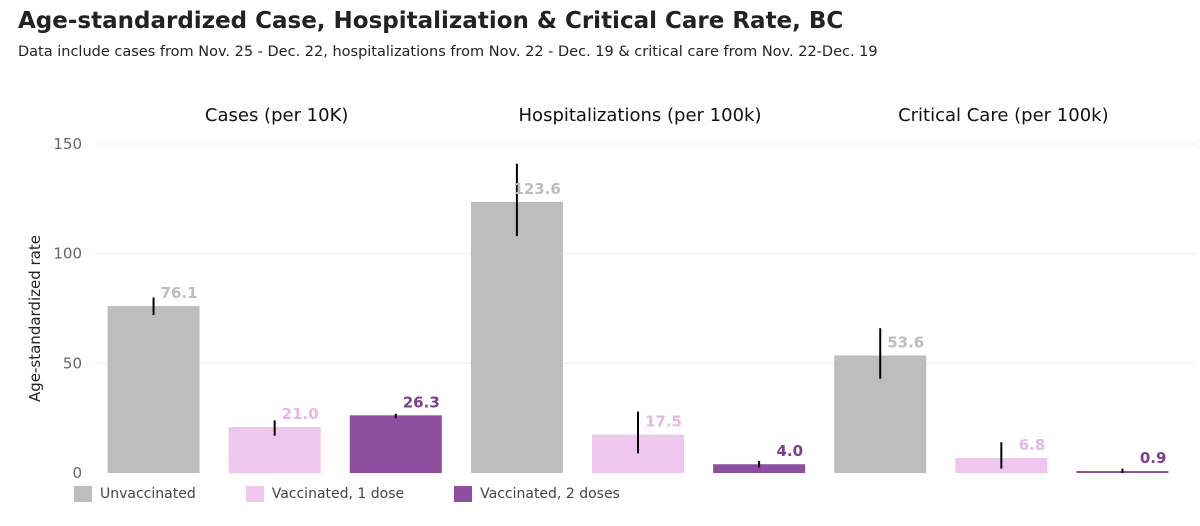  Describe the element at coordinates (1003, 115) in the screenshot. I see `panel-title: Critical Care (per 100k)` at that location.